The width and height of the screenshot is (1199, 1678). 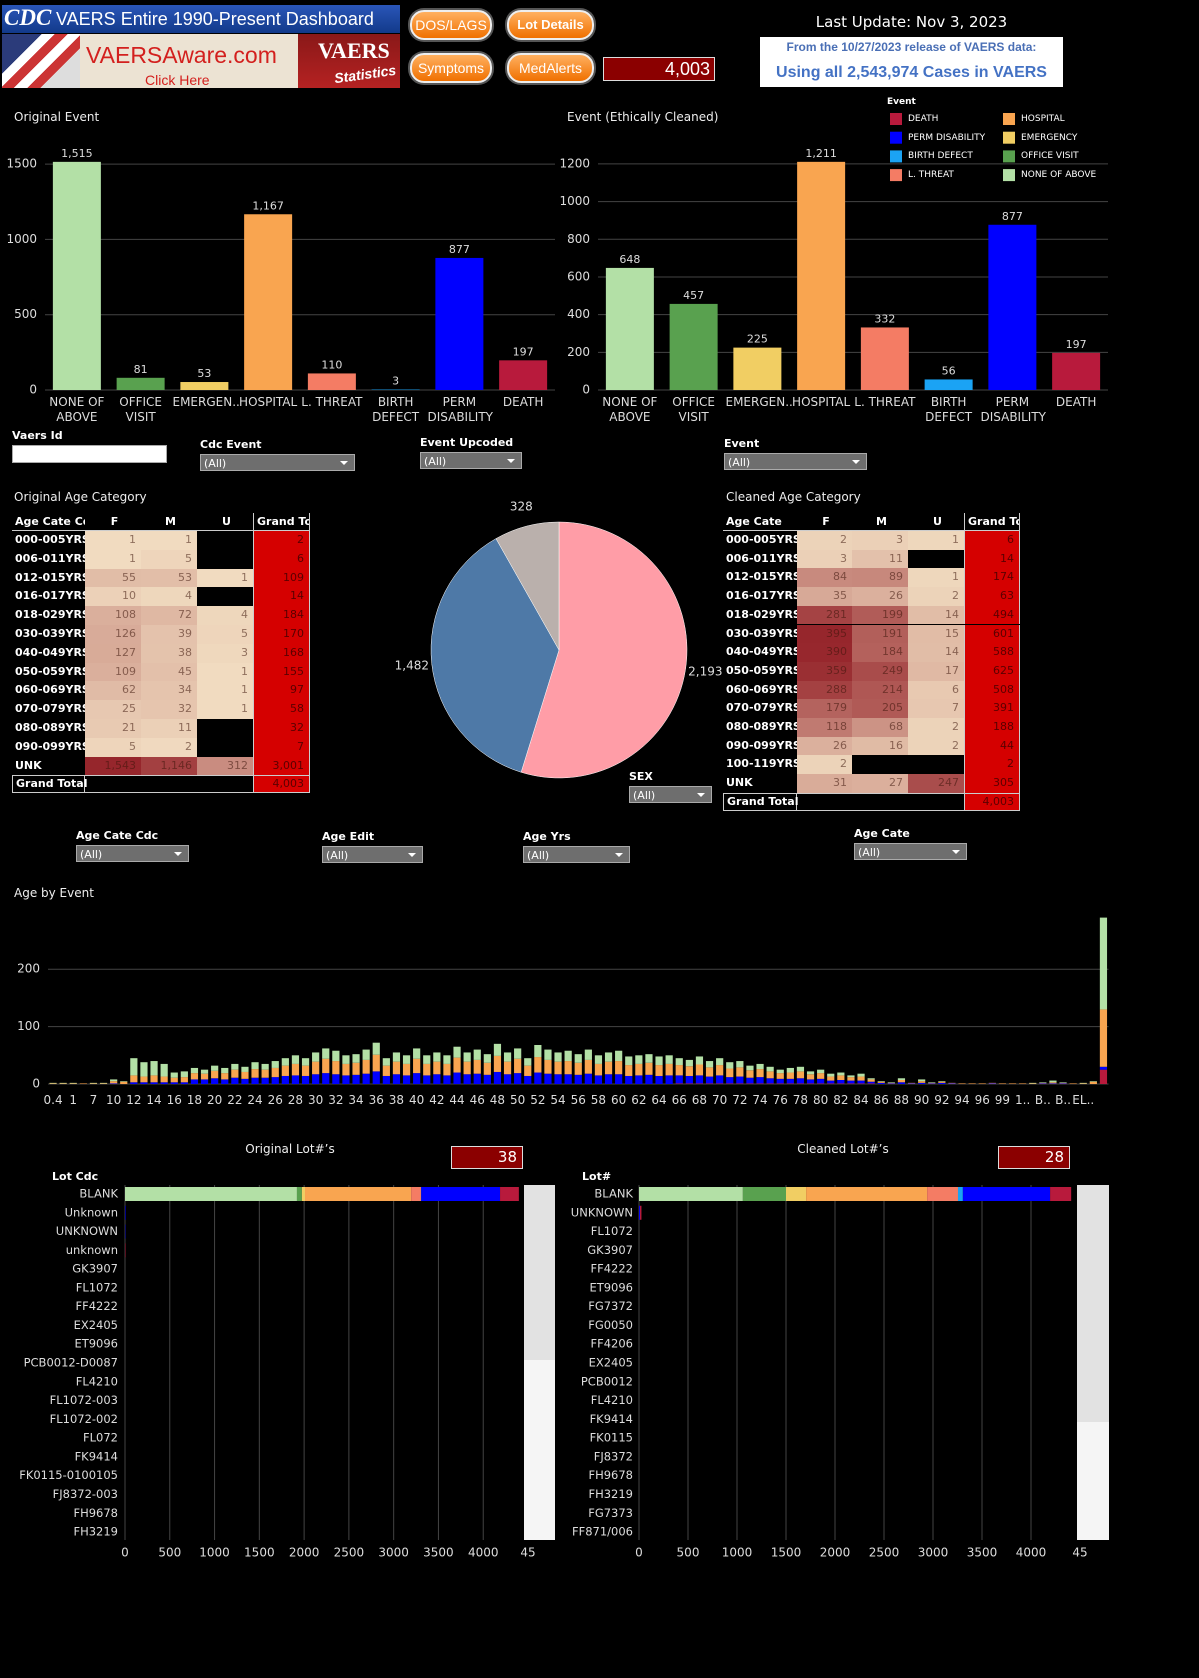 I want to click on x-tick-label: 58, so click(x=598, y=1100).